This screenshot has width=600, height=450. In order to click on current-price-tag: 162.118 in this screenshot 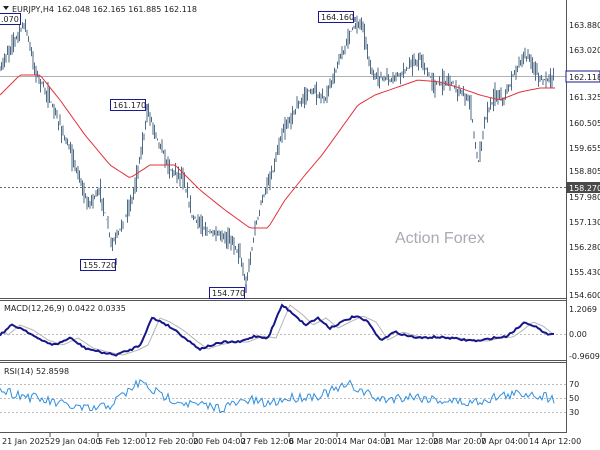, I will do `click(582, 76)`.